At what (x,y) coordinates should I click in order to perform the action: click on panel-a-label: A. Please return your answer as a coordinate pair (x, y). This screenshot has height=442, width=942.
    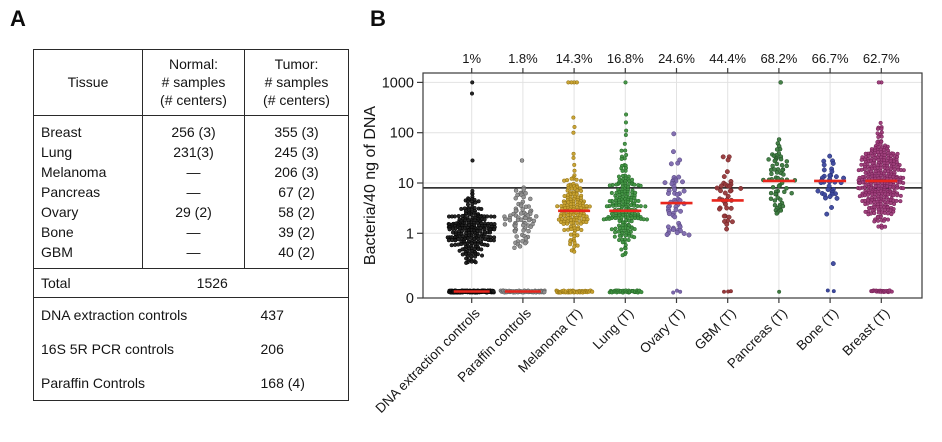
    Looking at the image, I should click on (18, 18).